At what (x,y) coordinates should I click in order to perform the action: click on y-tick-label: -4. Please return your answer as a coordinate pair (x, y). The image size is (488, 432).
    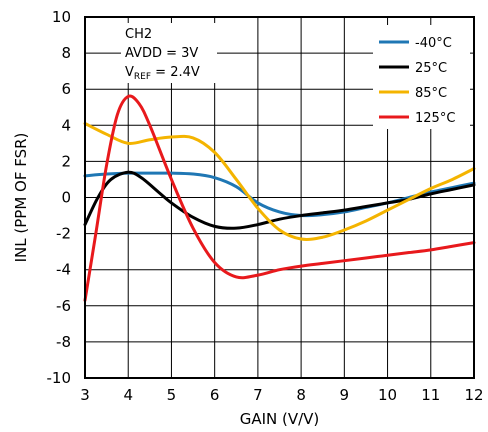
    Looking at the image, I should click on (63, 270).